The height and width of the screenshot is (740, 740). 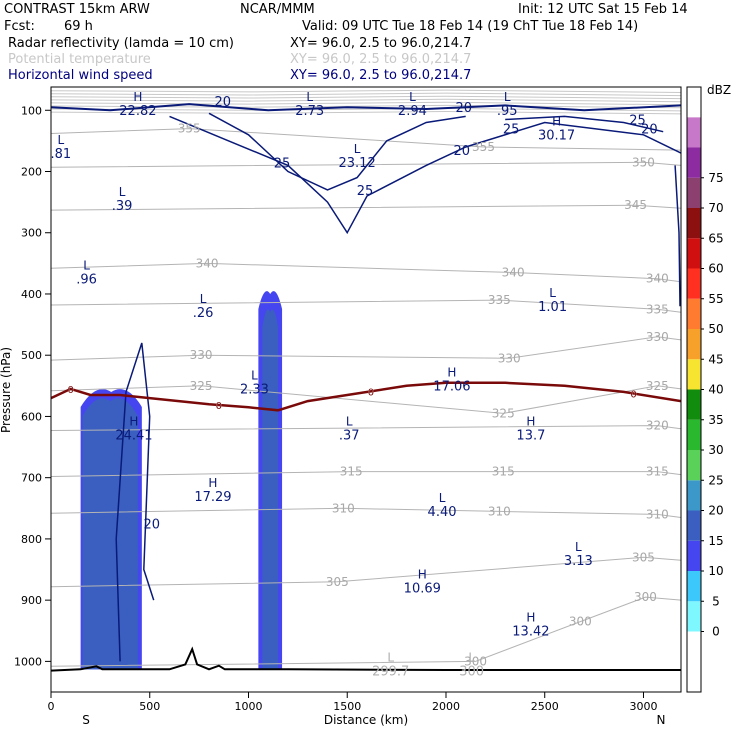 What do you see at coordinates (645, 597) in the screenshot?
I see `theta-label: 300` at bounding box center [645, 597].